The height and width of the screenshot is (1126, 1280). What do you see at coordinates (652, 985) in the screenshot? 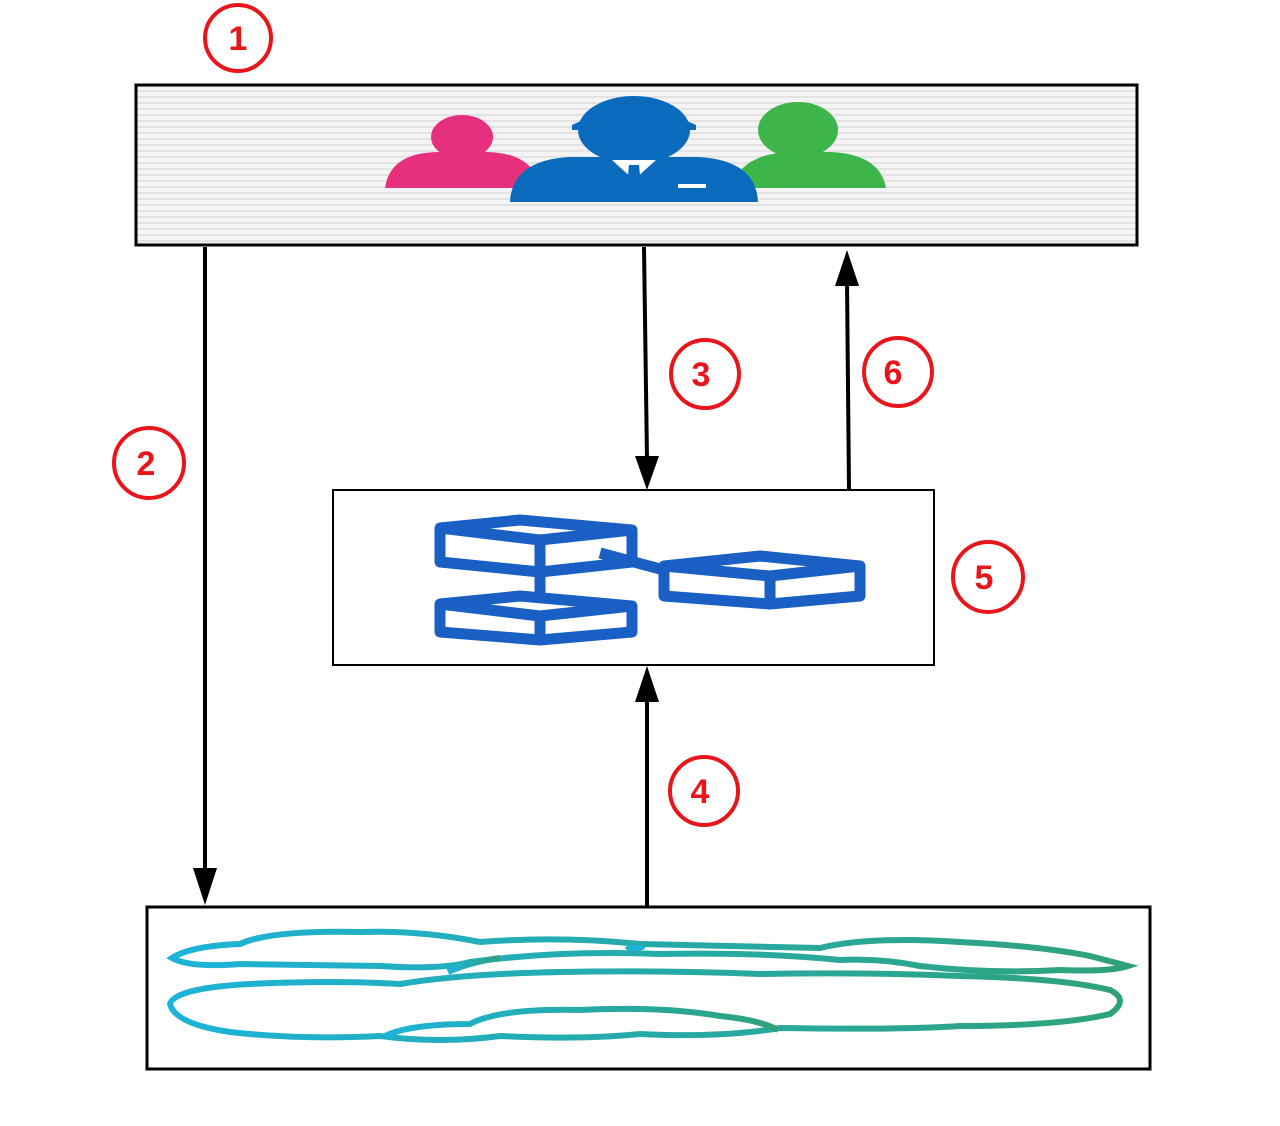
I see `cloud-icon` at bounding box center [652, 985].